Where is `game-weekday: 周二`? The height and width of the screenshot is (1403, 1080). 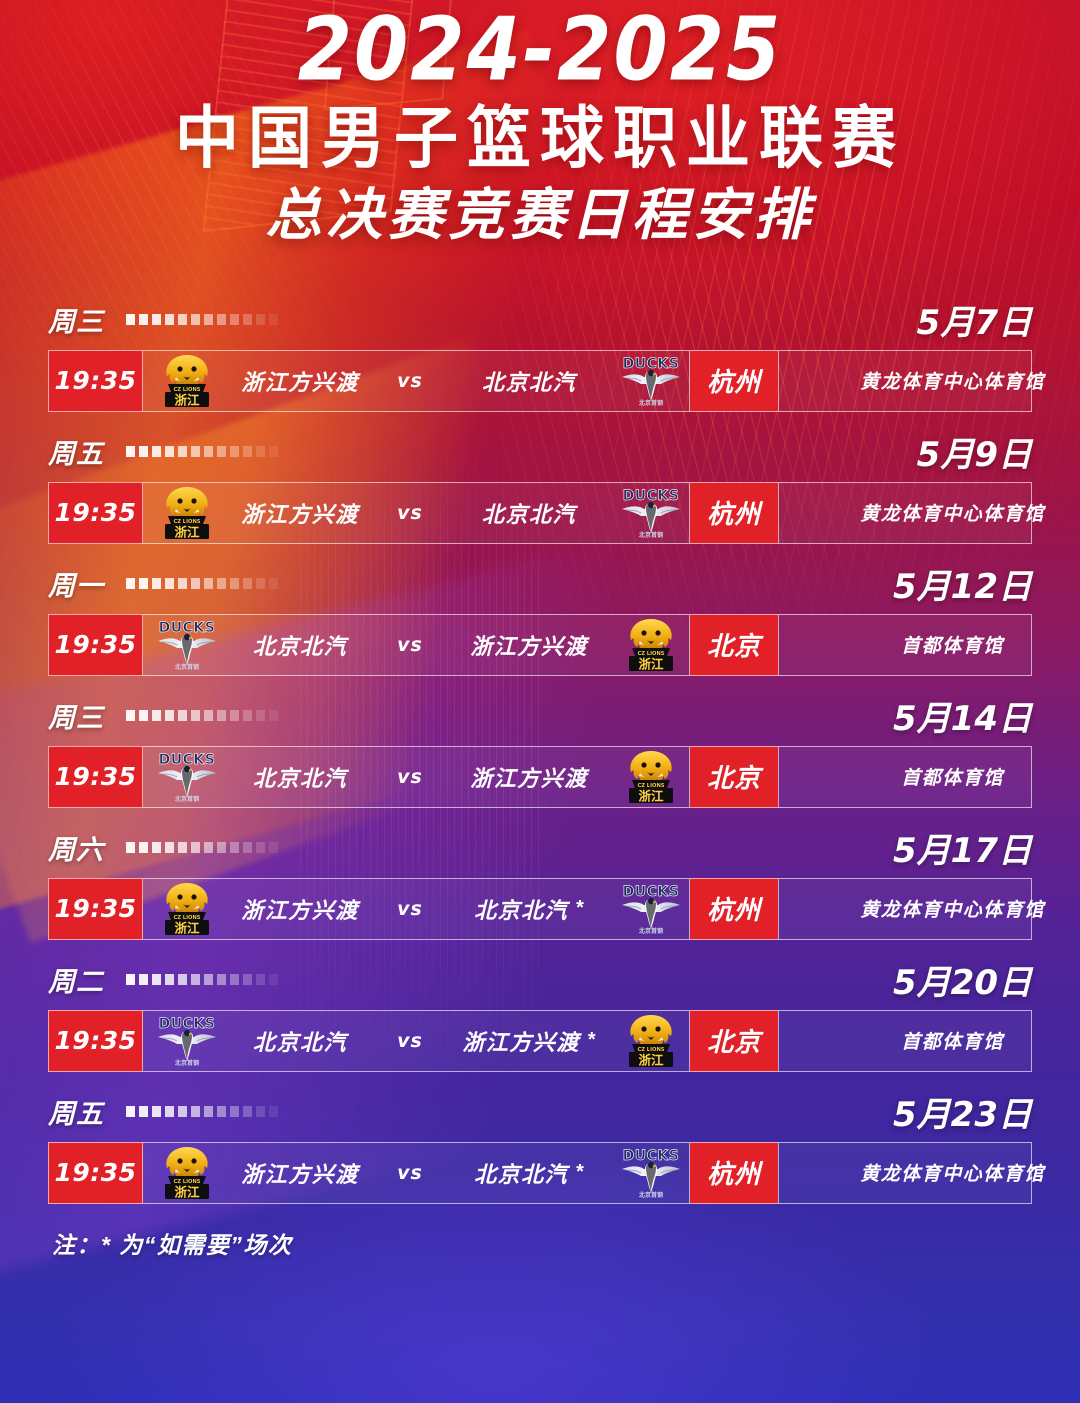 game-weekday: 周二 is located at coordinates (76, 982).